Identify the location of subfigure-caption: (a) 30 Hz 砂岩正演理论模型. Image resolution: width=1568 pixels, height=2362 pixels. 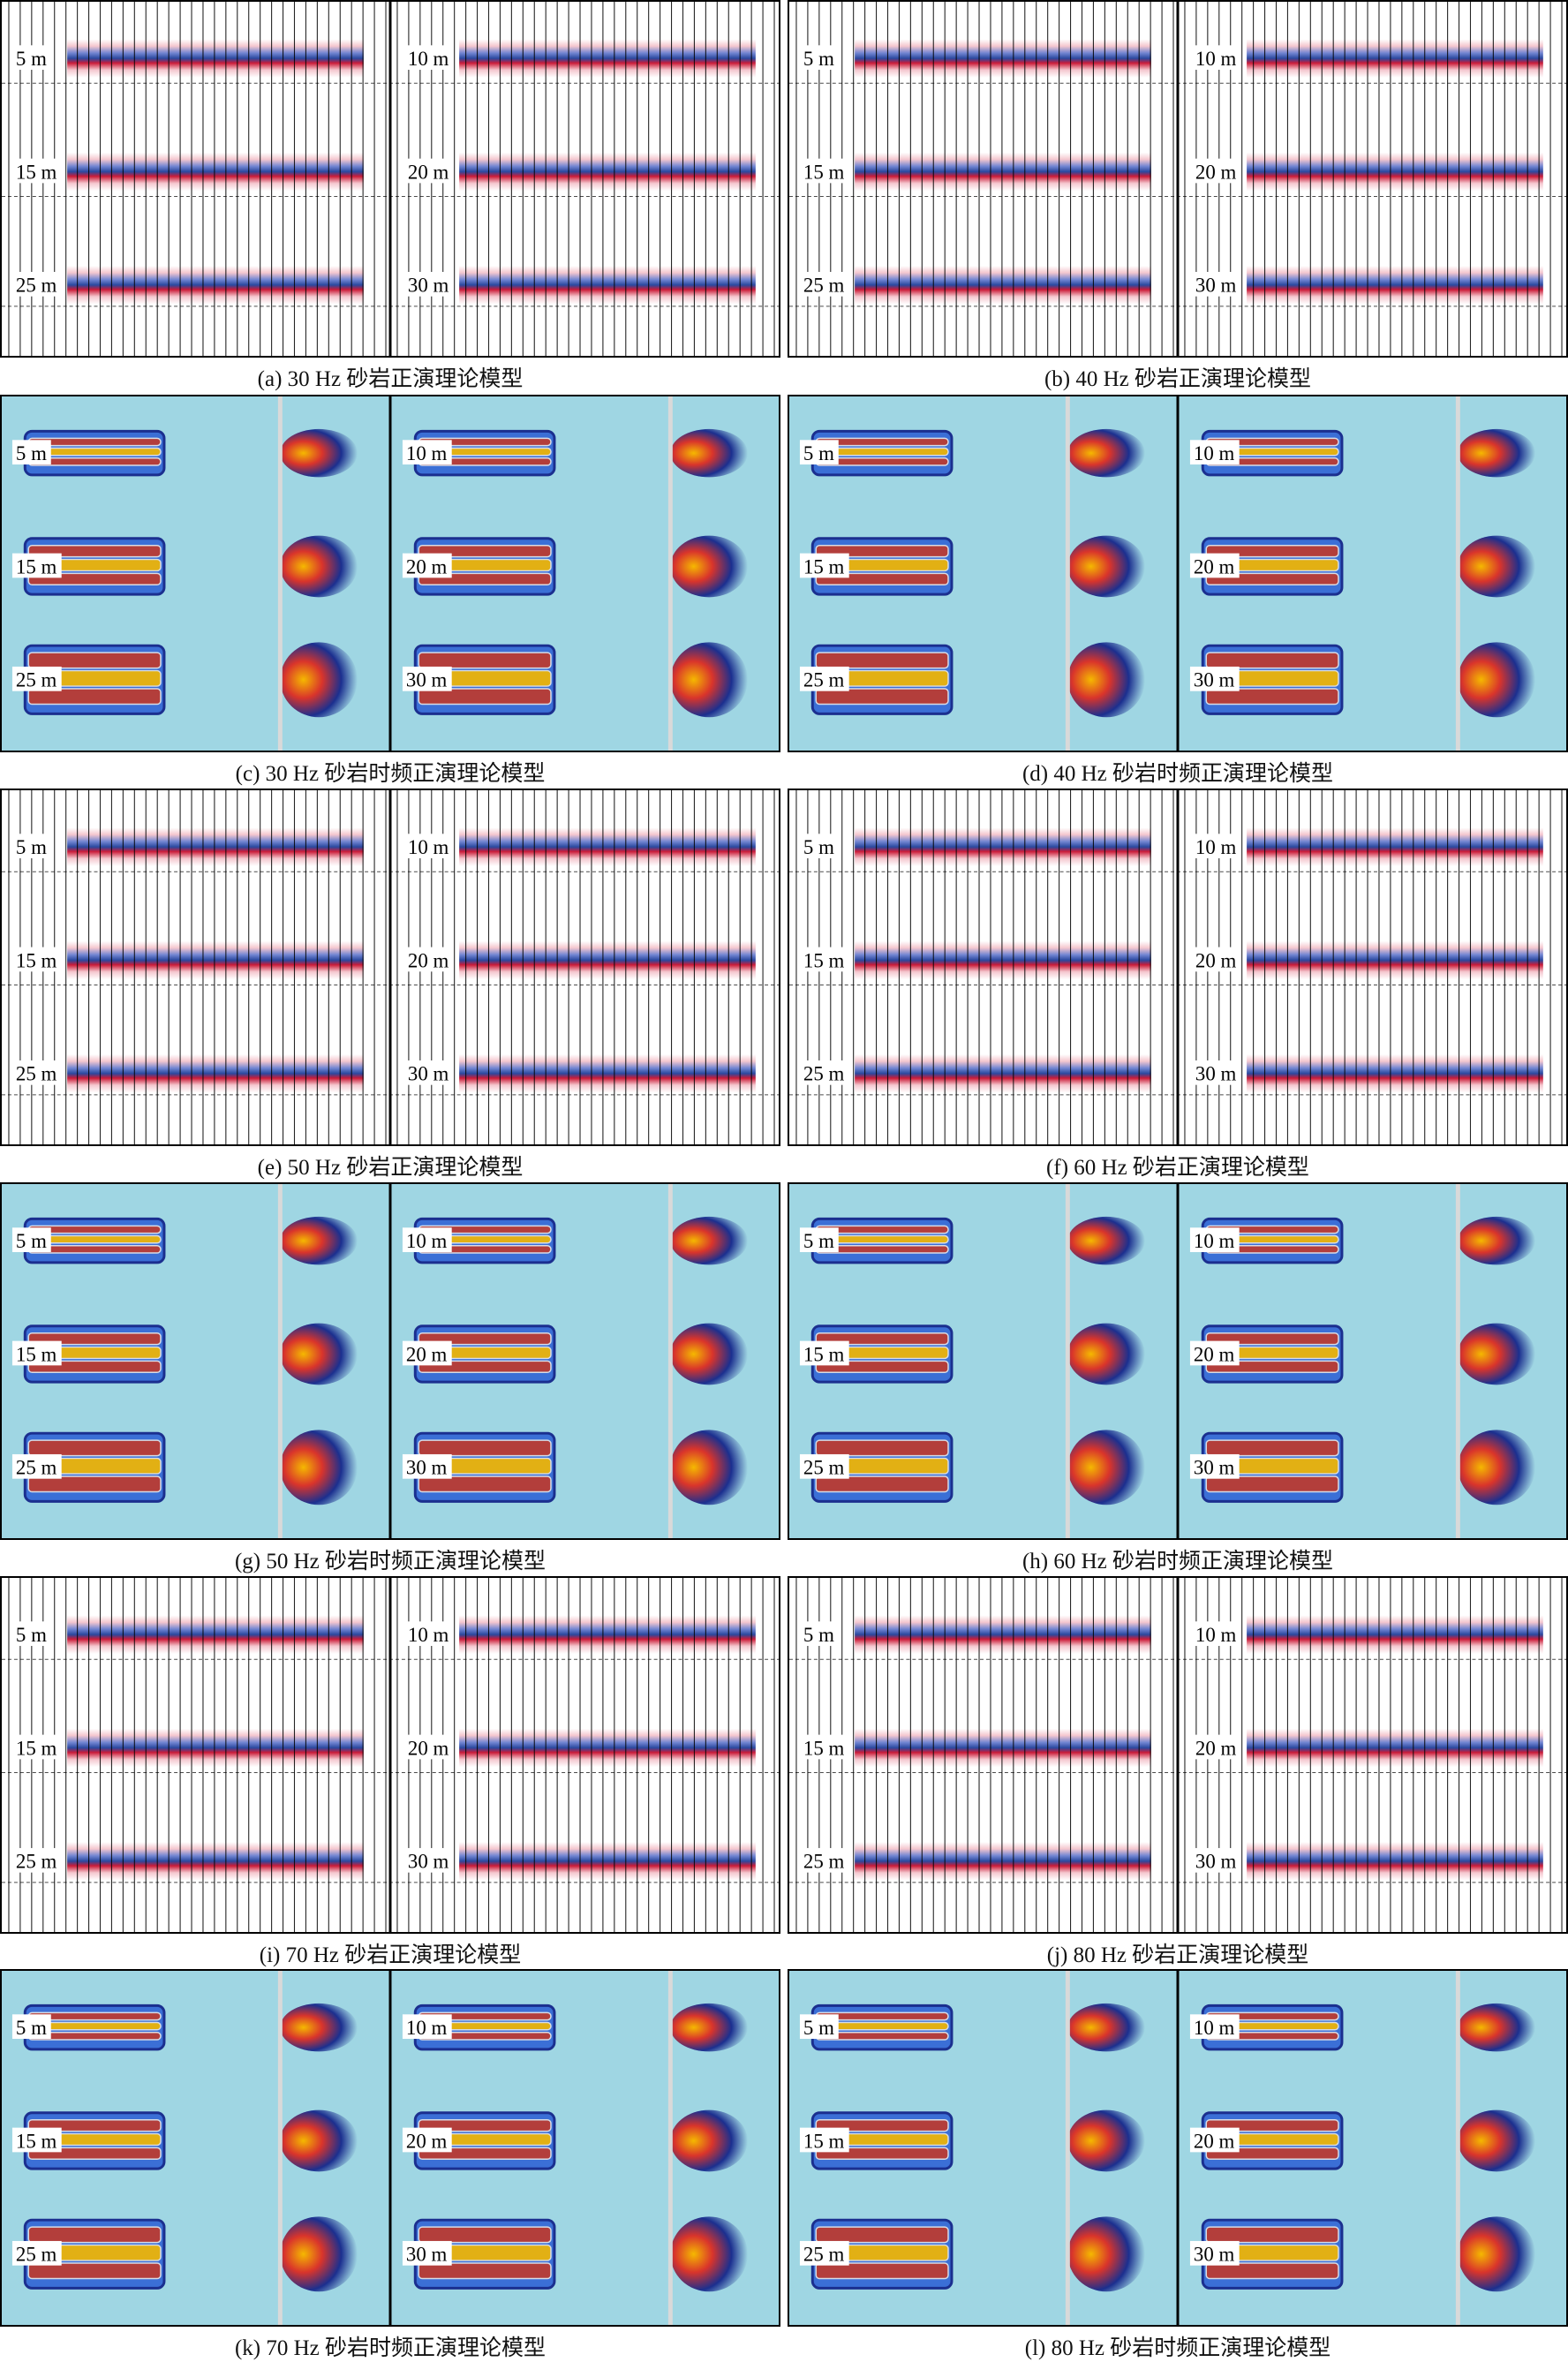
(390, 379).